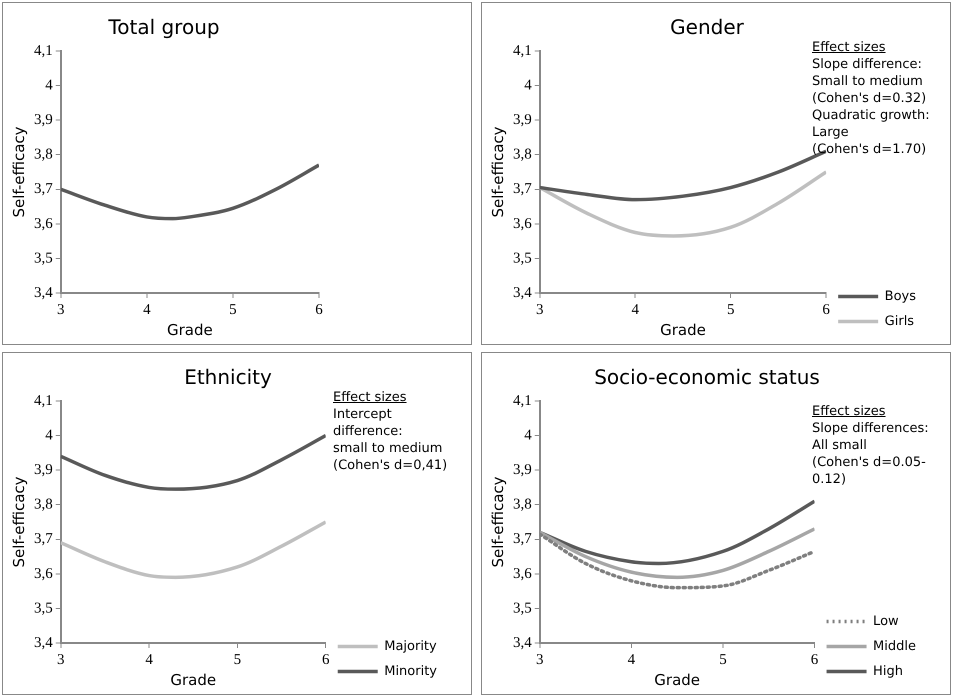 The image size is (953, 698). What do you see at coordinates (894, 646) in the screenshot?
I see `legend-label: Middle` at bounding box center [894, 646].